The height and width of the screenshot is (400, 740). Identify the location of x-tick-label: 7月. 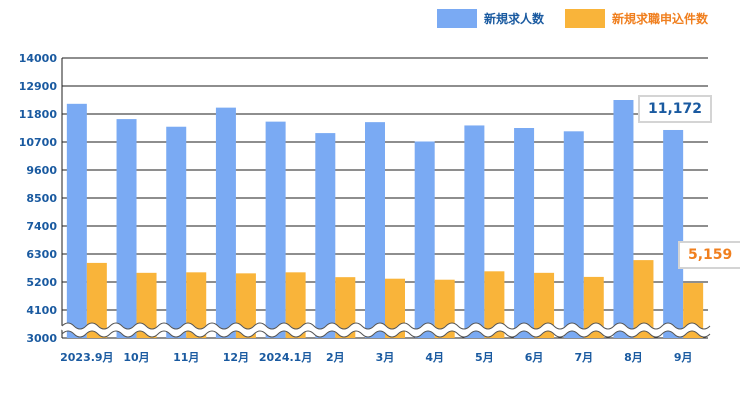
(583, 357).